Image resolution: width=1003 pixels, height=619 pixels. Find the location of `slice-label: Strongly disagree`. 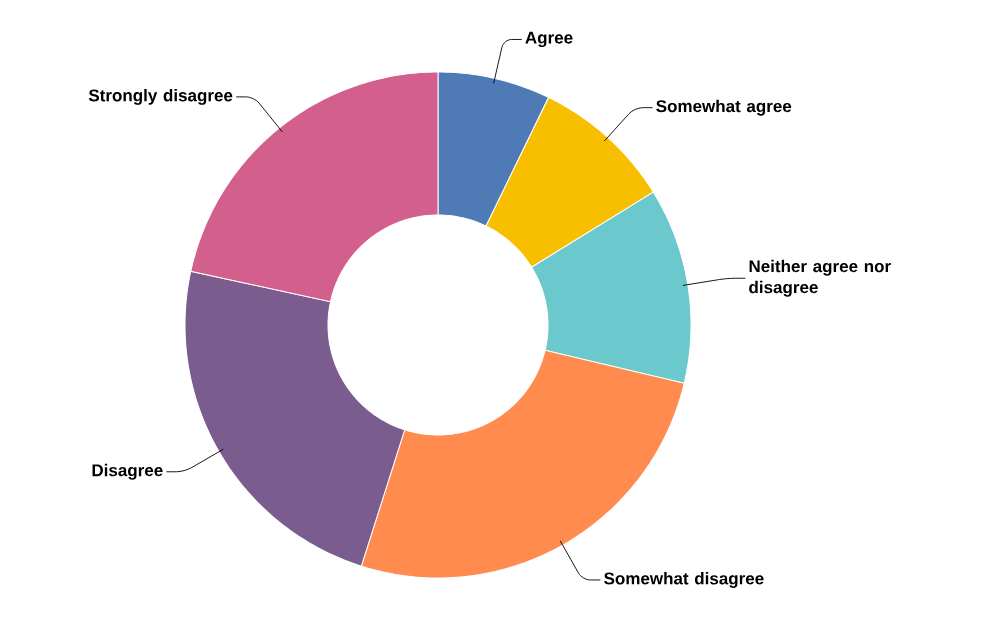

slice-label: Strongly disagree is located at coordinates (160, 96).